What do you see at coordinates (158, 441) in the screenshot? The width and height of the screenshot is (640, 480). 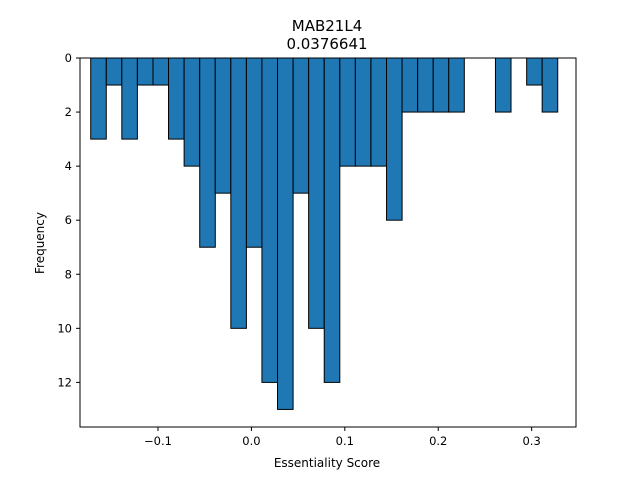 I see `x-tick-label: −0.1` at bounding box center [158, 441].